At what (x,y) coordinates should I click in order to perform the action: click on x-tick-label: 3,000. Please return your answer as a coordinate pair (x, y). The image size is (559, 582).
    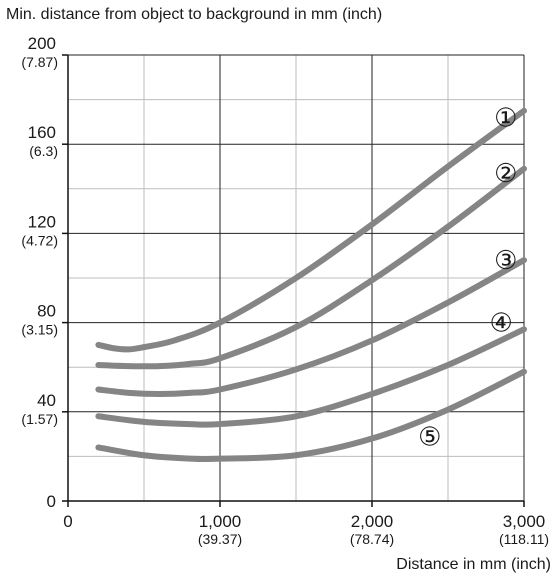
    Looking at the image, I should click on (524, 521).